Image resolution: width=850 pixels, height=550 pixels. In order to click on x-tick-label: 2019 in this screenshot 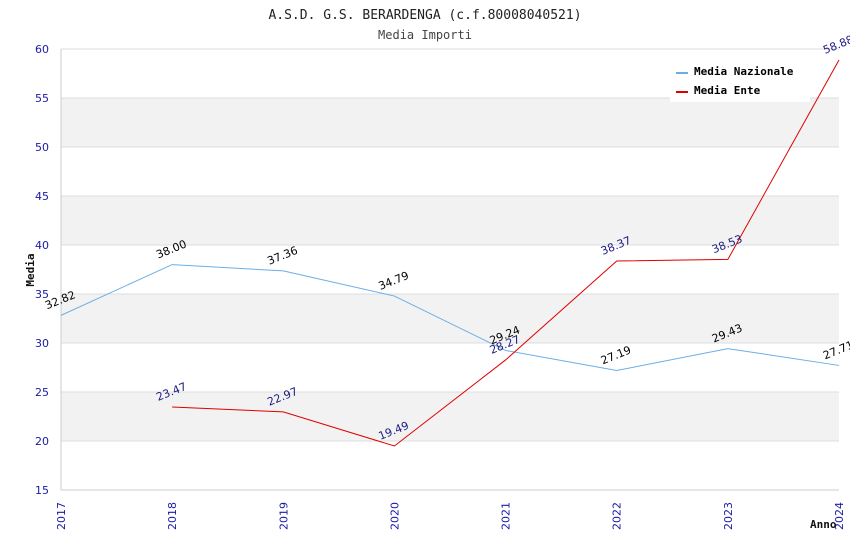, I will do `click(283, 516)`.